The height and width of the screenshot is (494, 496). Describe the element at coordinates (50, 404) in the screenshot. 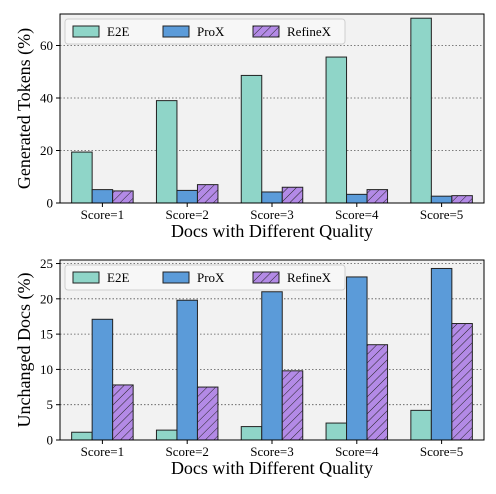

I see `y-tick-label: 5` at that location.